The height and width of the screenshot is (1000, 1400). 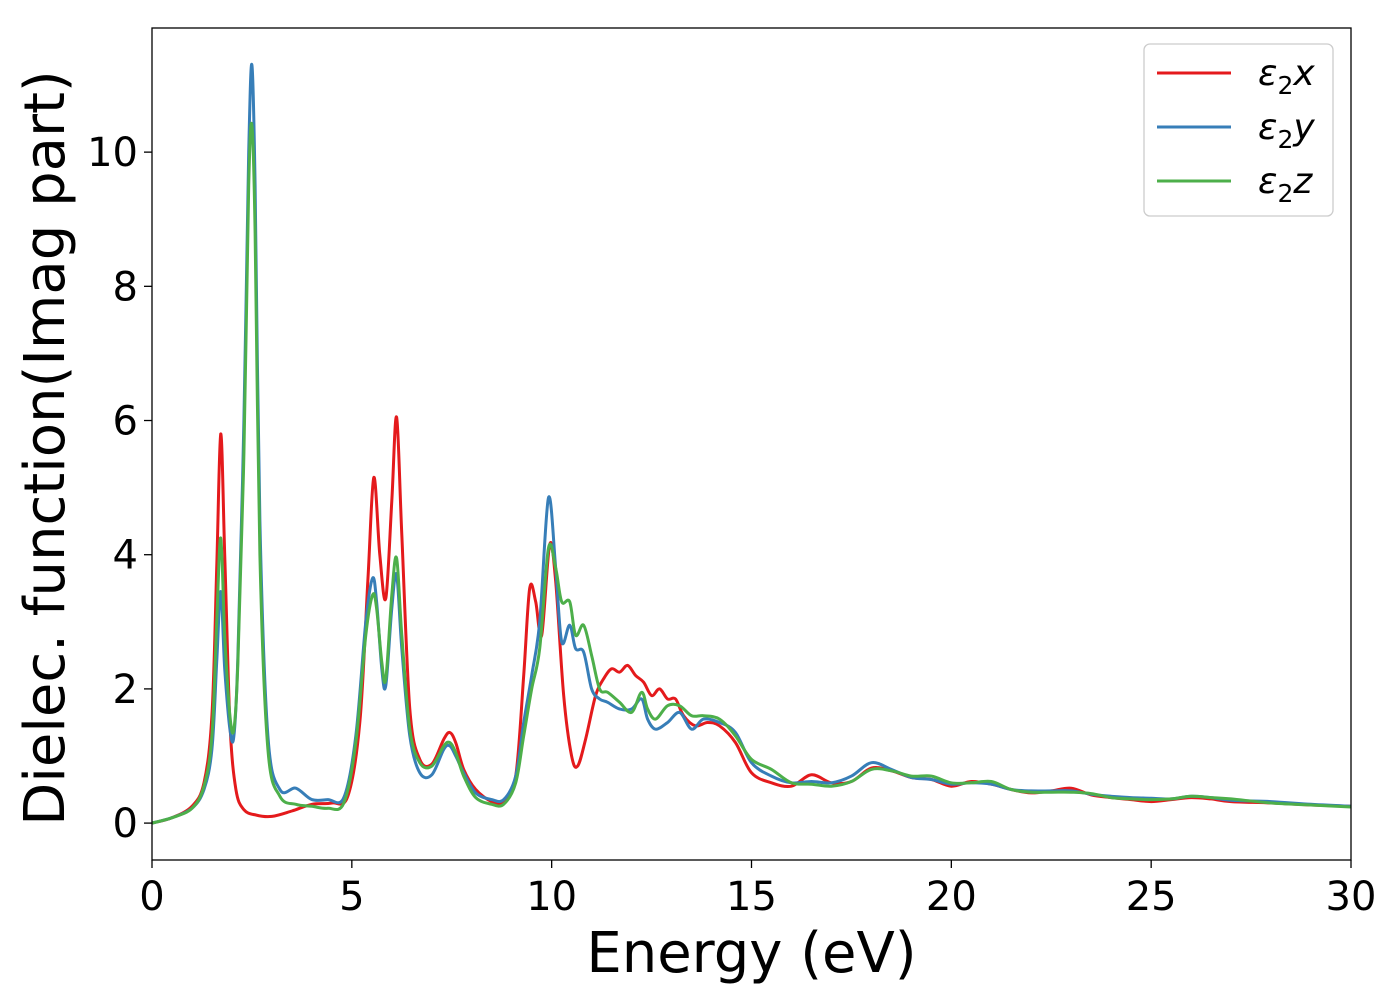 I want to click on x-tick-label: 20, so click(x=951, y=897).